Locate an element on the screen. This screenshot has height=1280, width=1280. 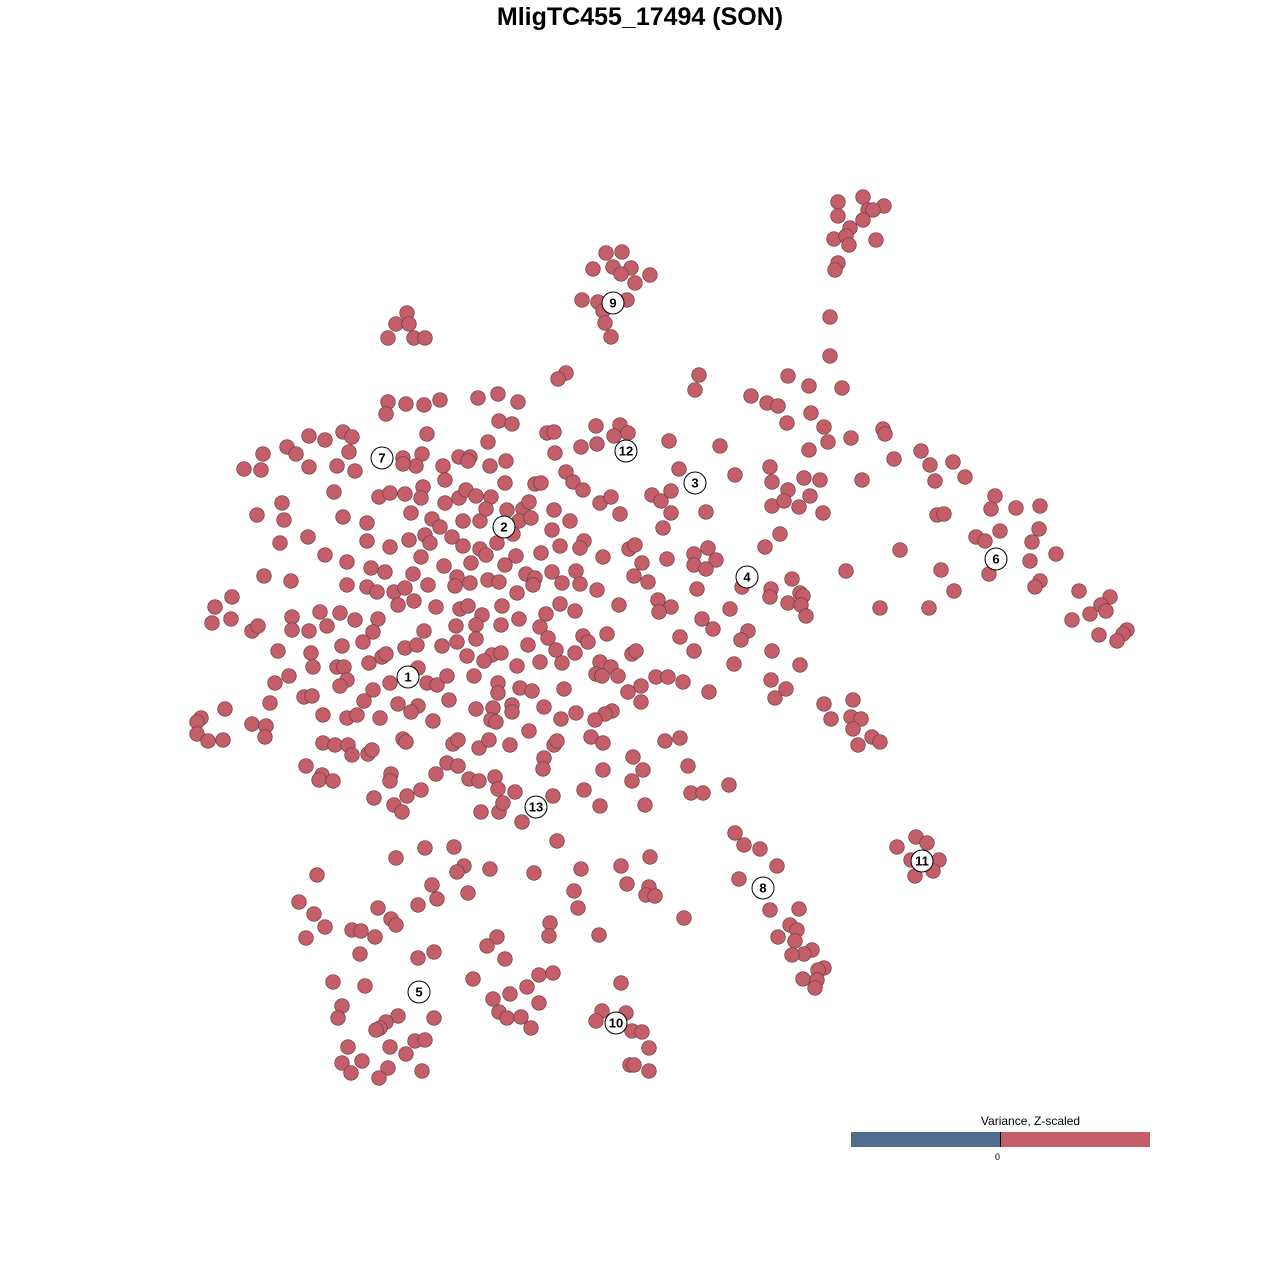
cluster-label-text: 2 is located at coordinates (503, 527).